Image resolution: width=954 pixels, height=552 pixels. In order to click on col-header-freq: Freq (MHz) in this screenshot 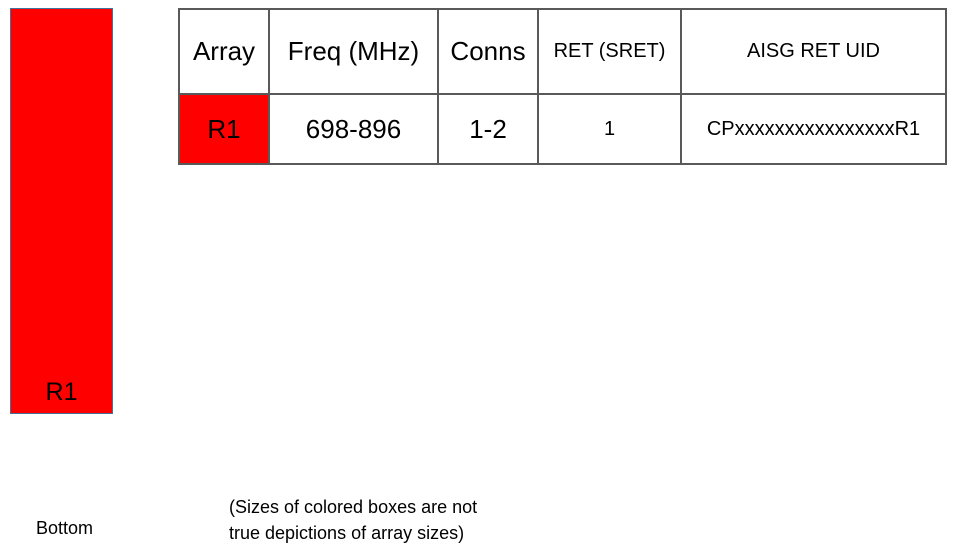, I will do `click(353, 51)`.